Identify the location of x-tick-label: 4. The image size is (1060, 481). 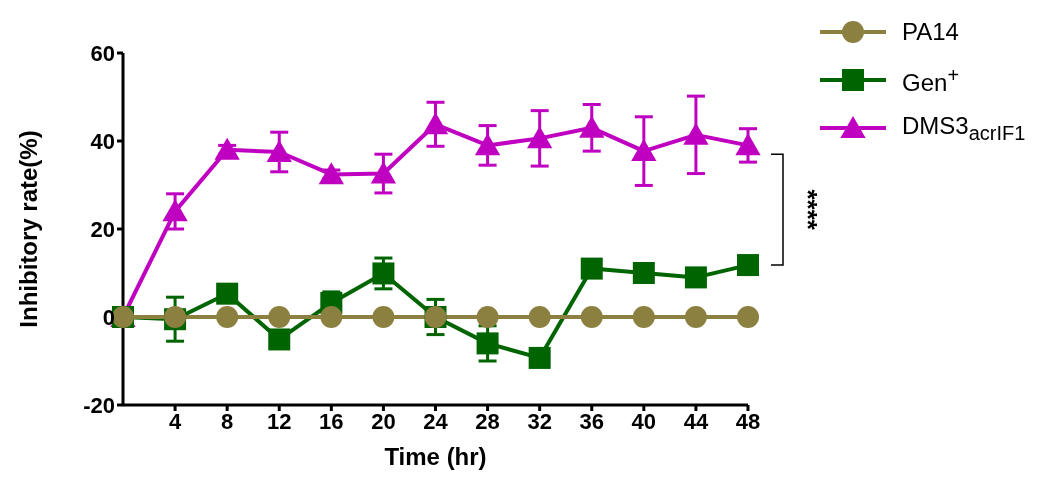
(175, 421).